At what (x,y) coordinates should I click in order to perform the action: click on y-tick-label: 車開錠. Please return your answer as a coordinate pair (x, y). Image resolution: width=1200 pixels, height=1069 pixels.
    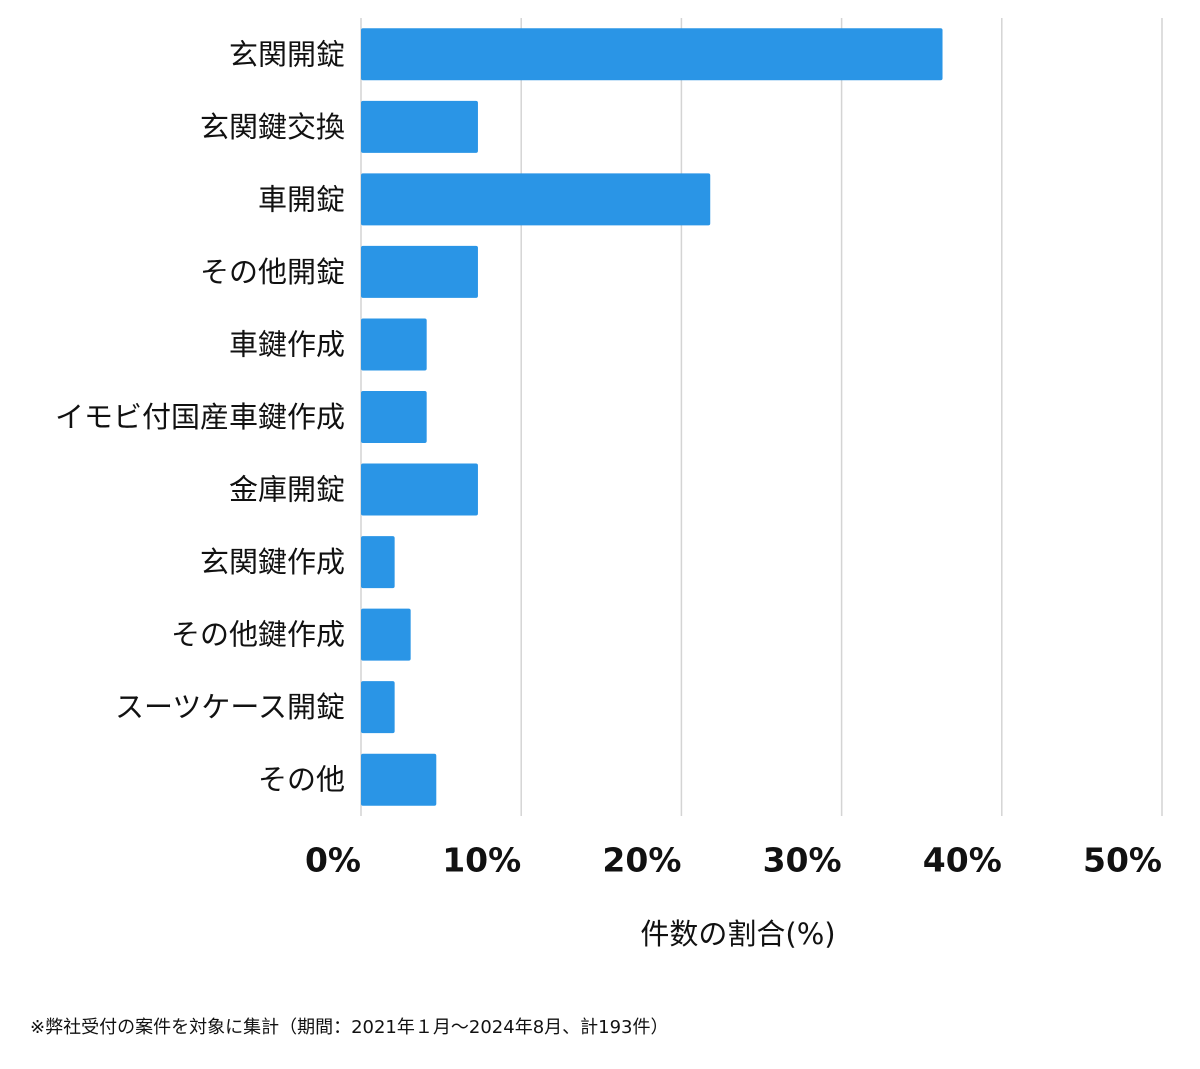
    Looking at the image, I should click on (301, 199).